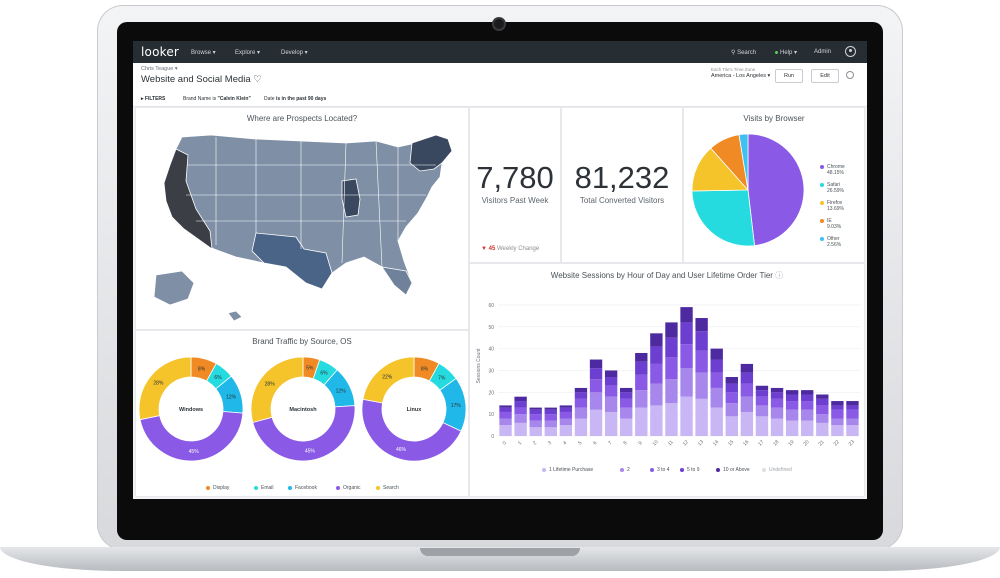  Describe the element at coordinates (217, 99) in the screenshot. I see `filter-brand: Brand Name is "Calvin Klein"` at that location.